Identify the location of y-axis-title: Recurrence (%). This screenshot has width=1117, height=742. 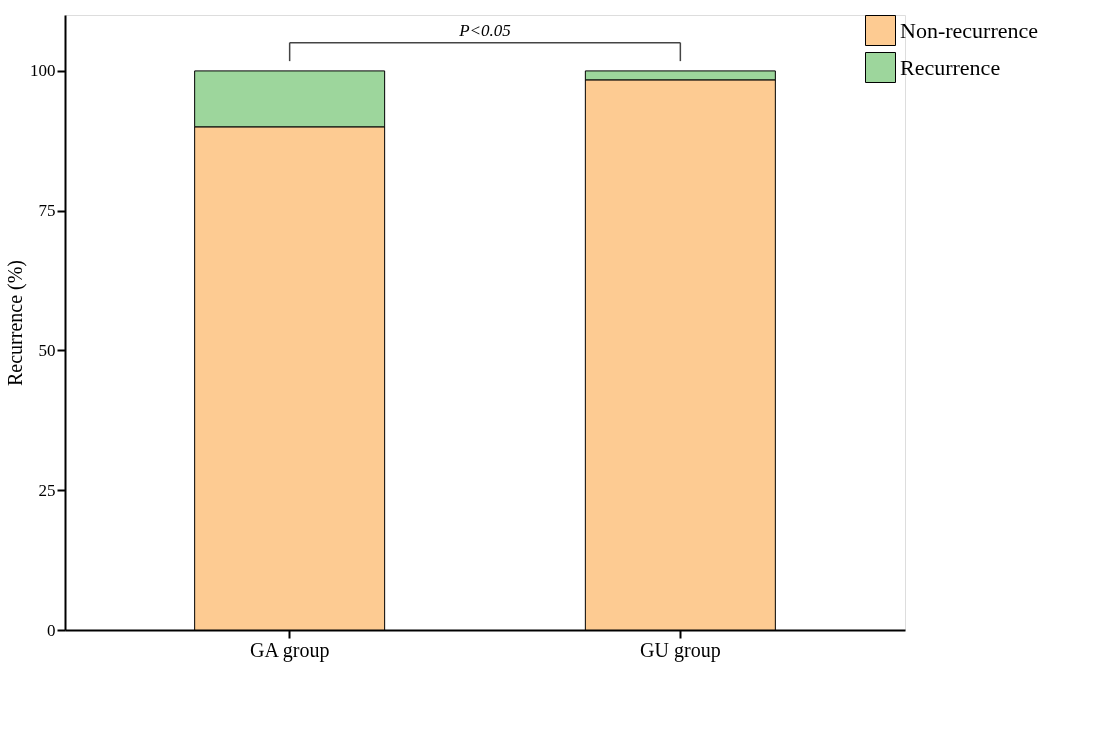
(15, 323).